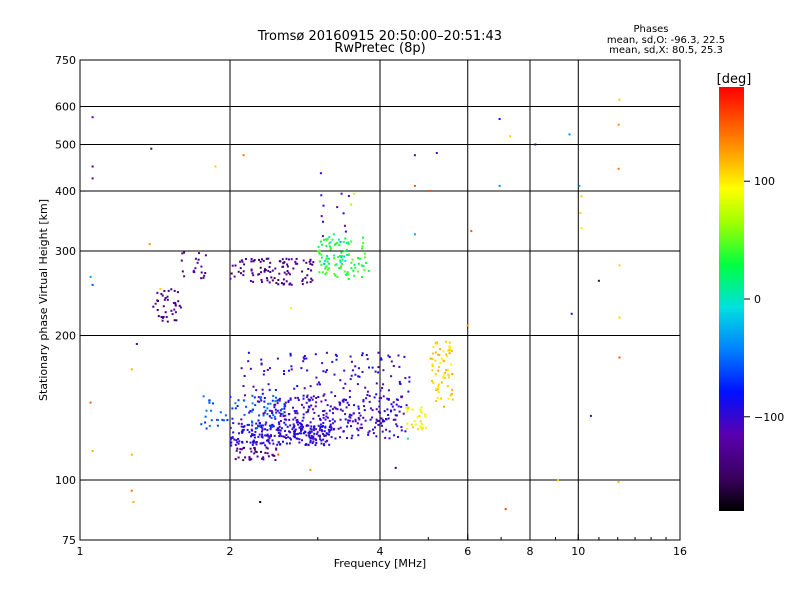  I want to click on chart-subtitle: RwPretec (8p), so click(379, 48).